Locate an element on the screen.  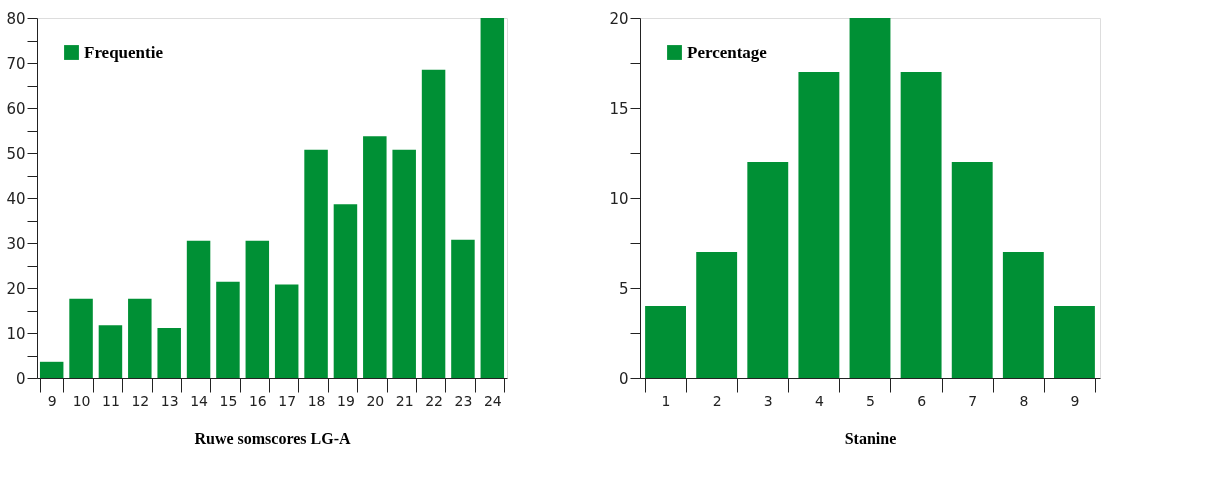
y-tick-label: 70 is located at coordinates (16, 63).